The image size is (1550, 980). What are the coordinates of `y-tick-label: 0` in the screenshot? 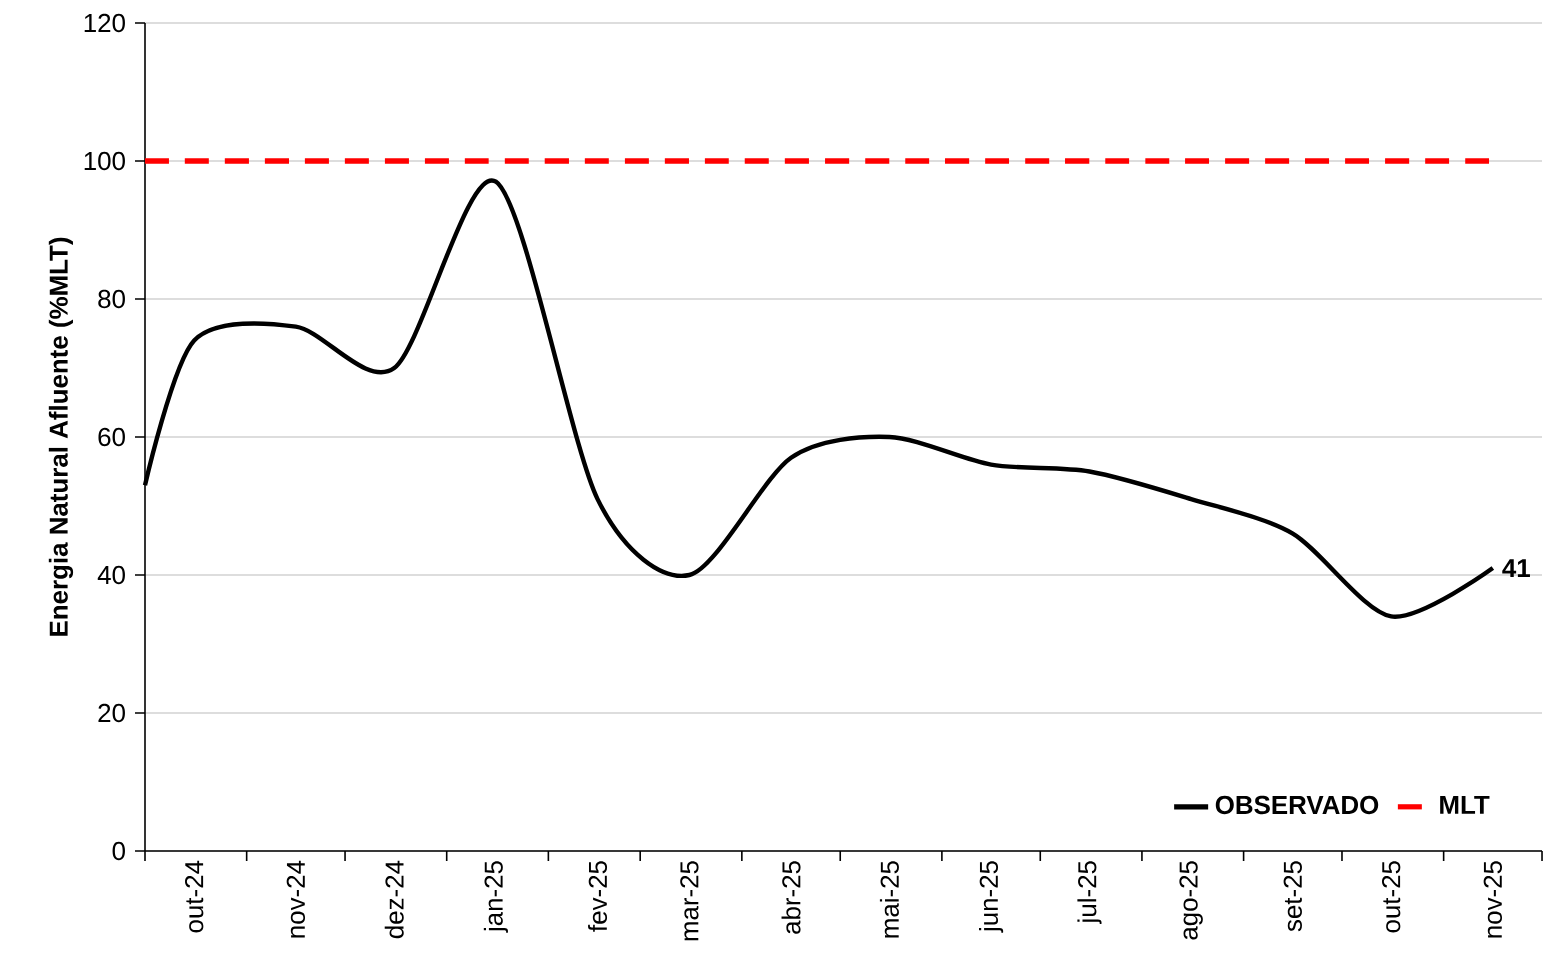 It's located at (118, 851).